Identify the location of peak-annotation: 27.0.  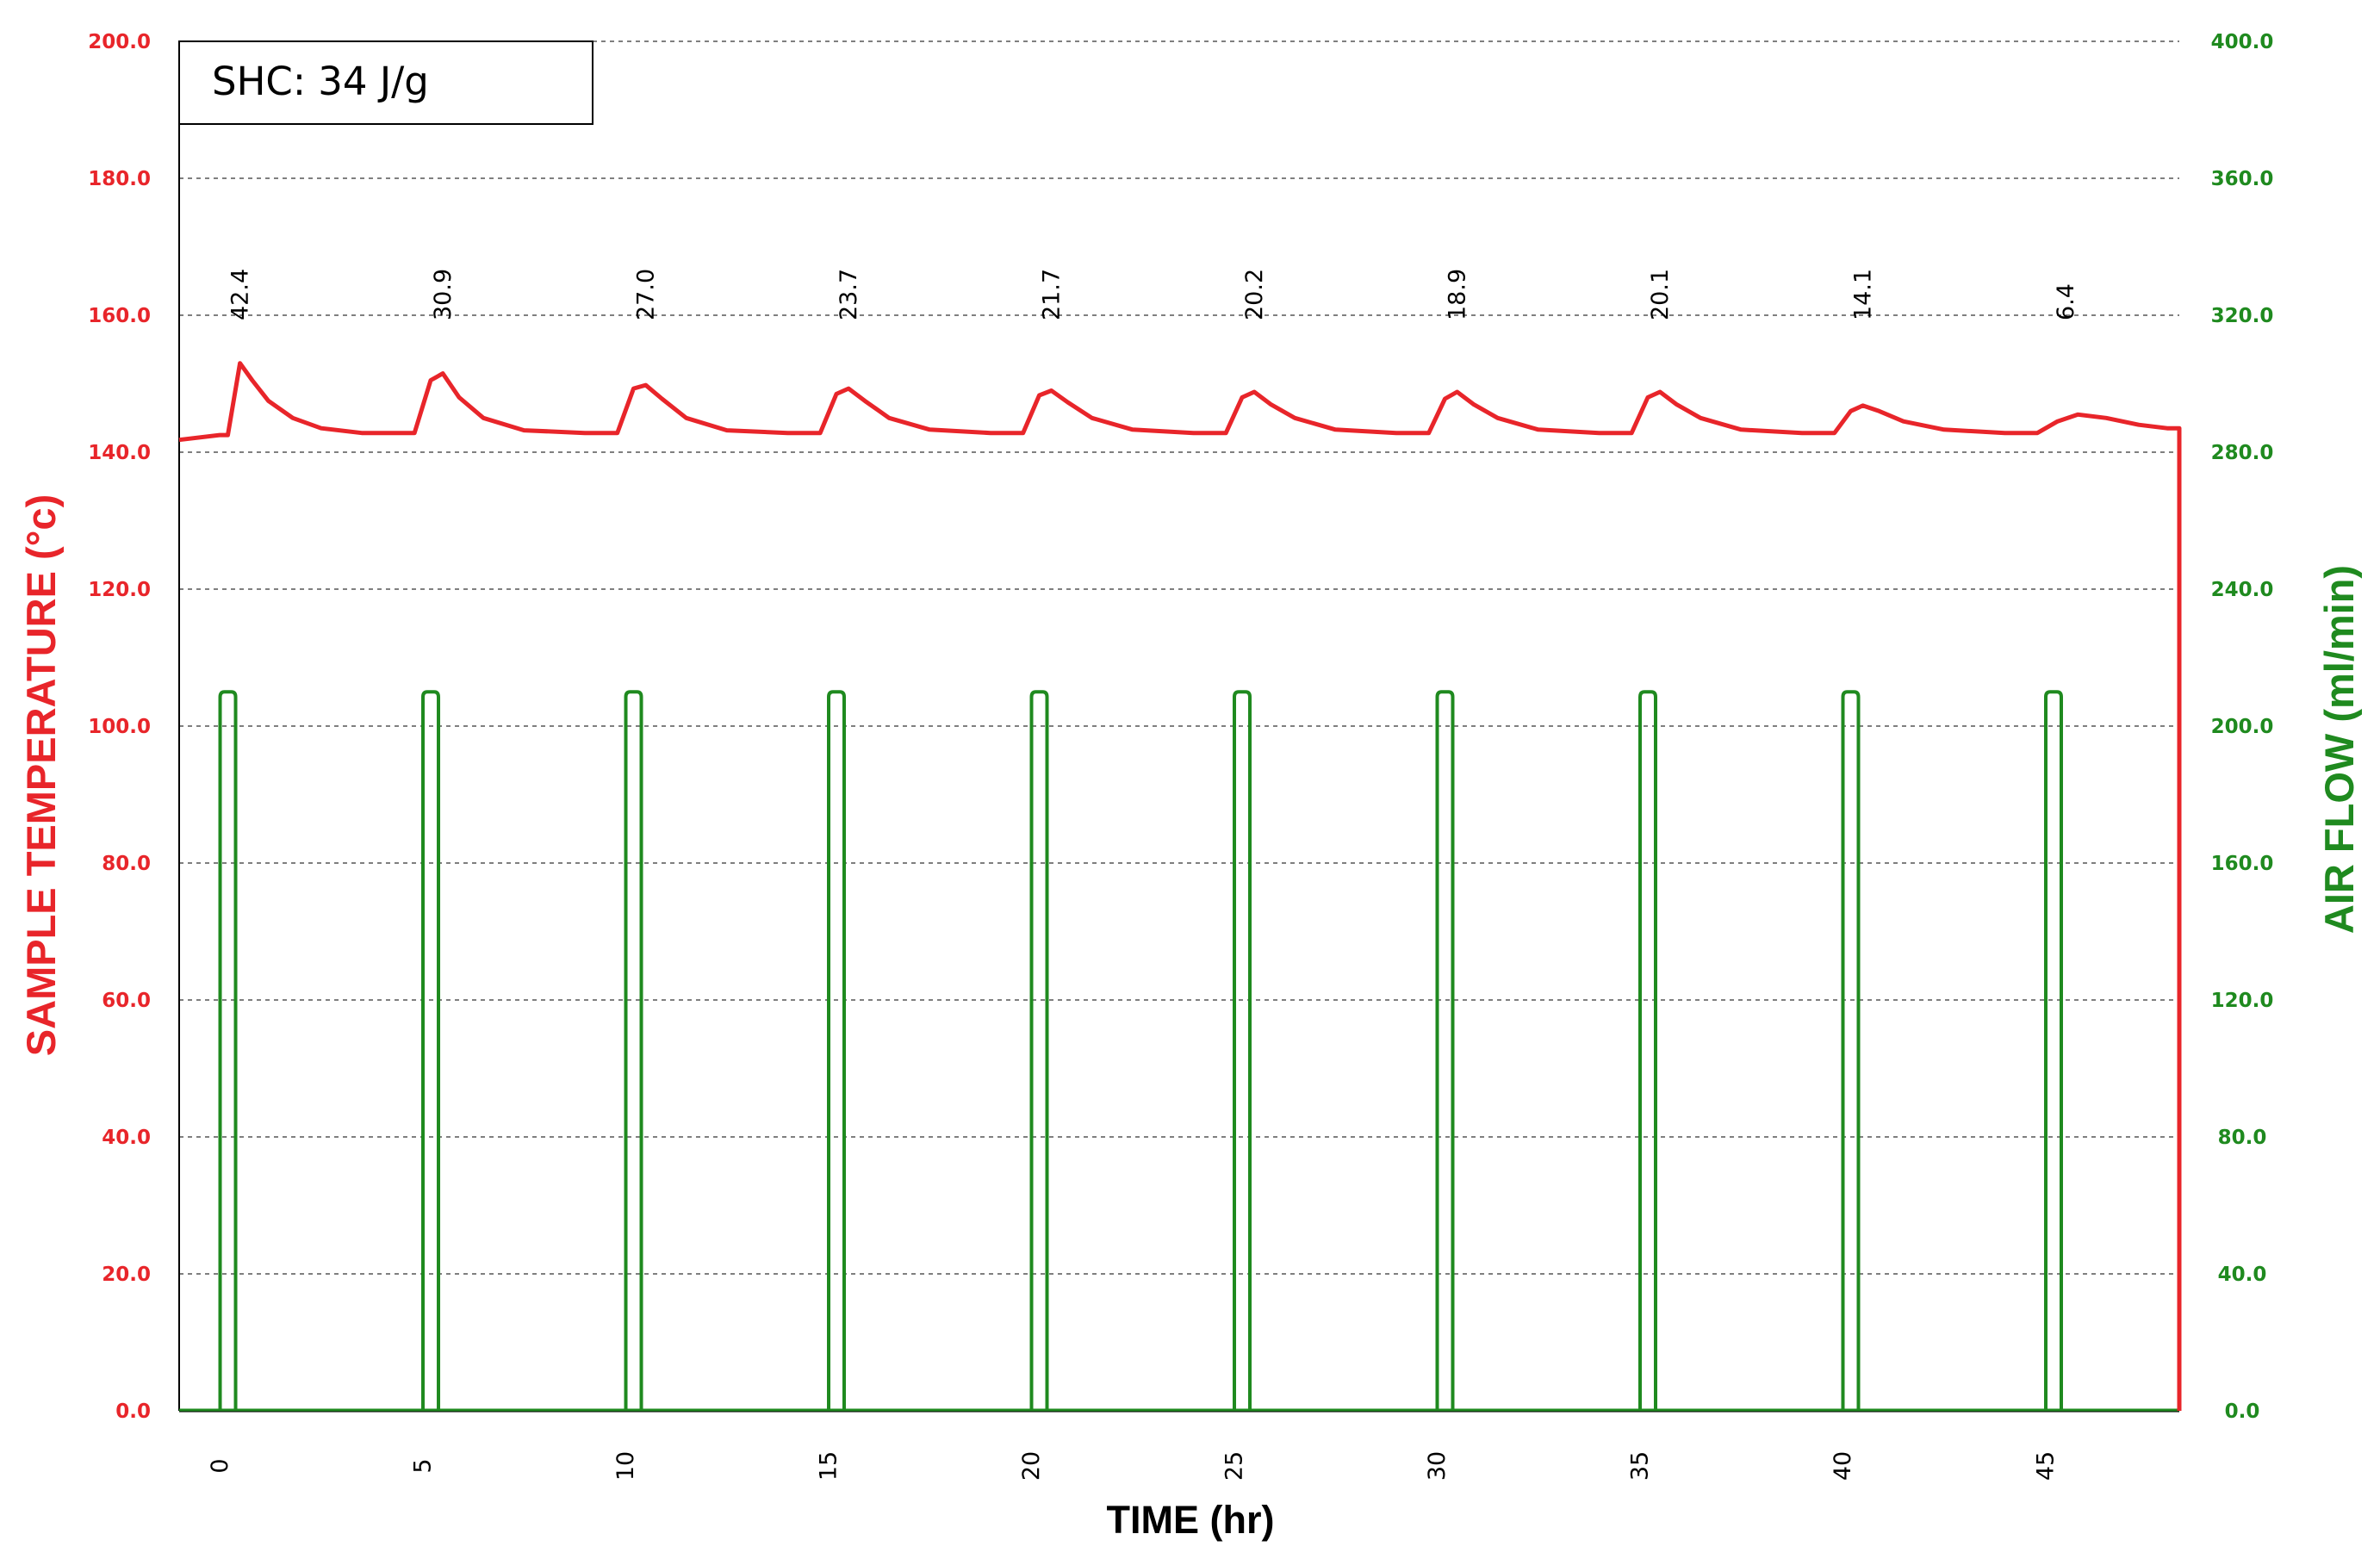
(646, 294).